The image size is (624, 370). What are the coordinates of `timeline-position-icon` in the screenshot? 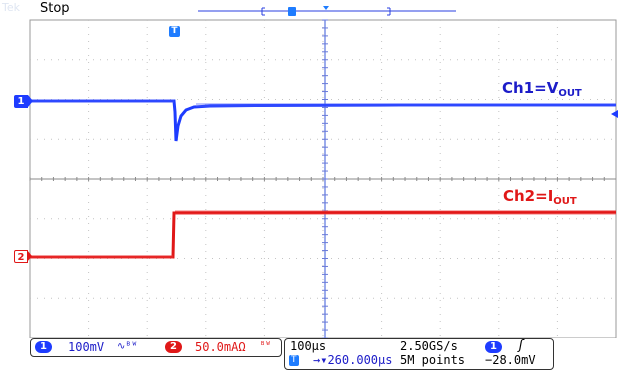 It's located at (326, 8).